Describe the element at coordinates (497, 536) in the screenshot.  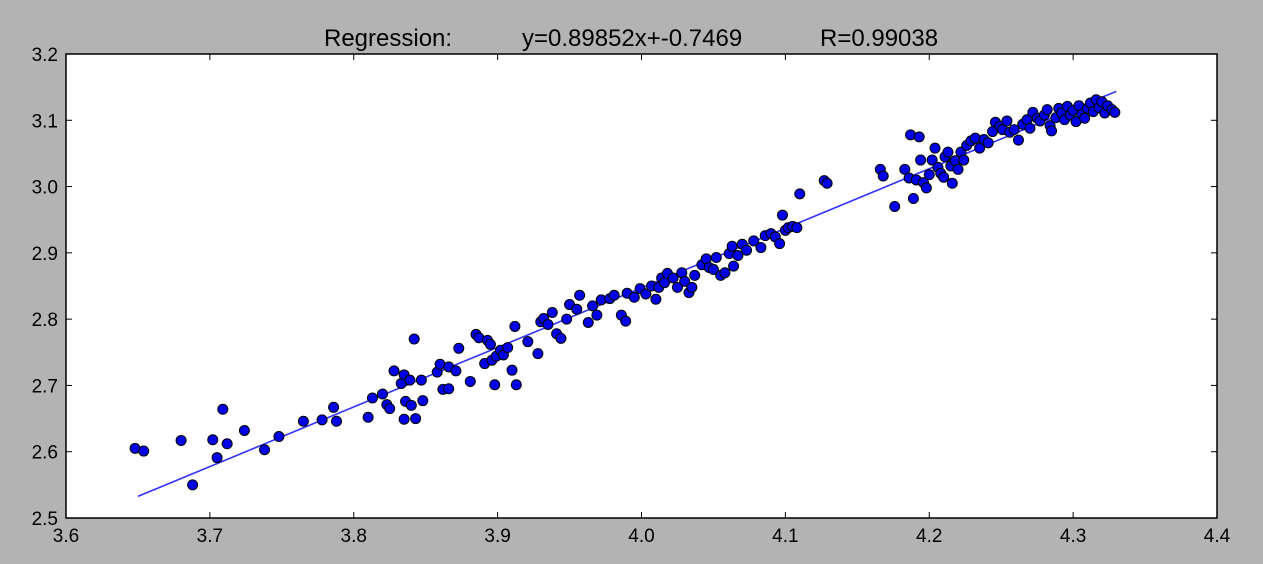
I see `x-tick-label: 3.9` at that location.